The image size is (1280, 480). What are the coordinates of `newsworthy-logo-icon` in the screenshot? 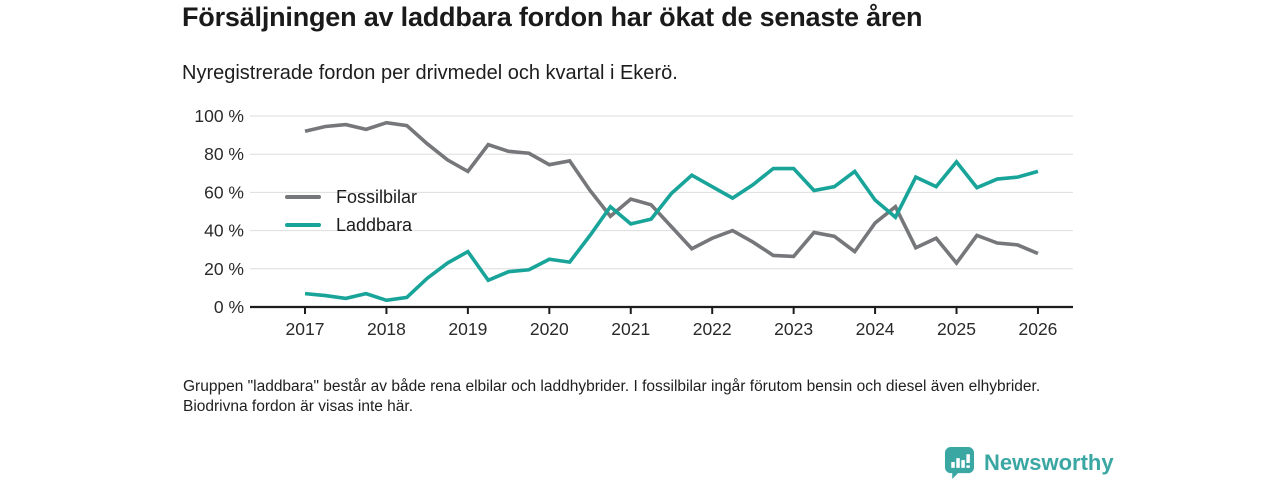 It's located at (959, 463).